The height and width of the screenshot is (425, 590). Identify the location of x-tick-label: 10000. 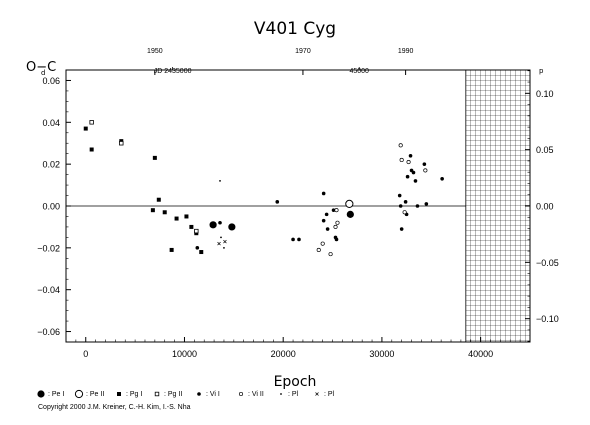
(184, 354).